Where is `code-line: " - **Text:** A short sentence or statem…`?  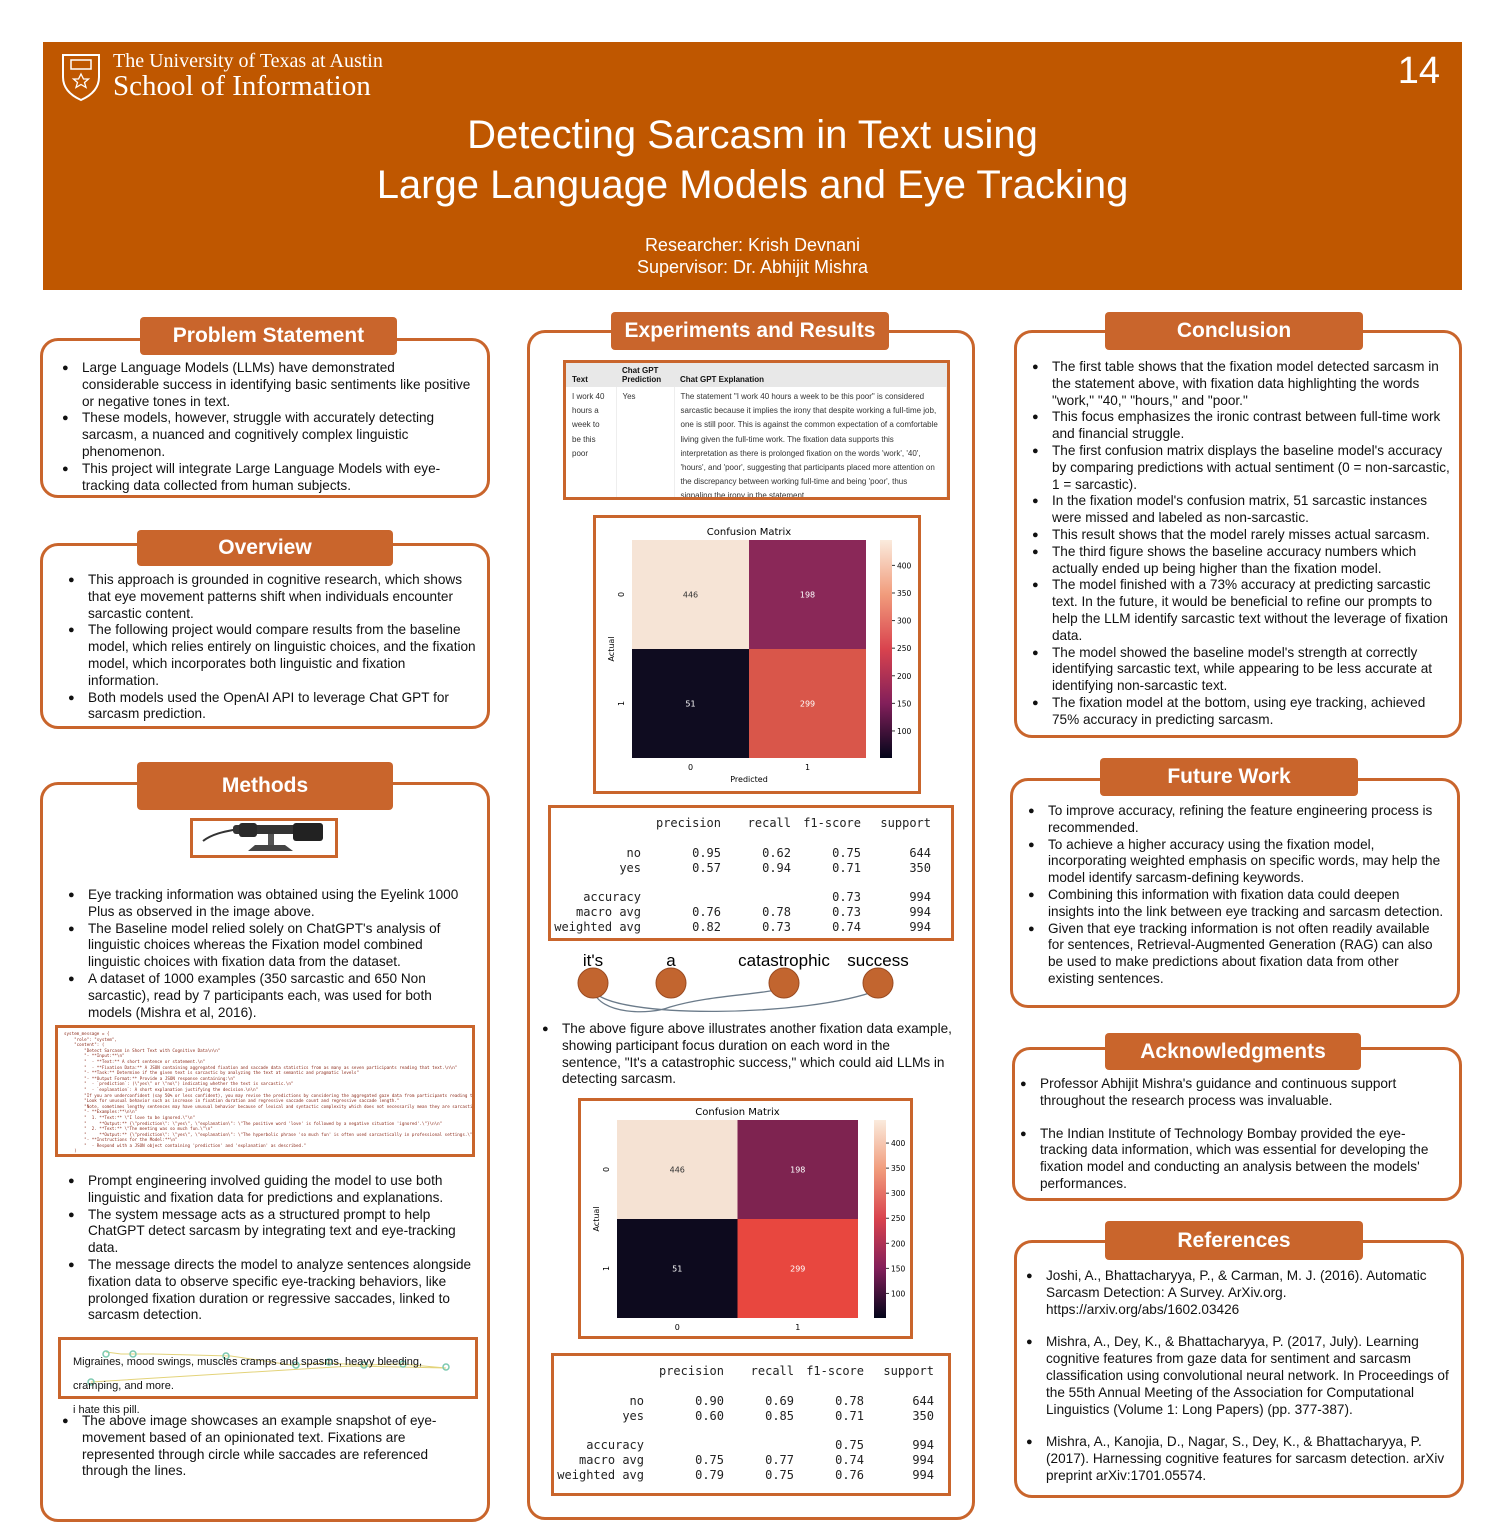
code-line: " - **Text:** A short sentence or statem… is located at coordinates (135, 1061).